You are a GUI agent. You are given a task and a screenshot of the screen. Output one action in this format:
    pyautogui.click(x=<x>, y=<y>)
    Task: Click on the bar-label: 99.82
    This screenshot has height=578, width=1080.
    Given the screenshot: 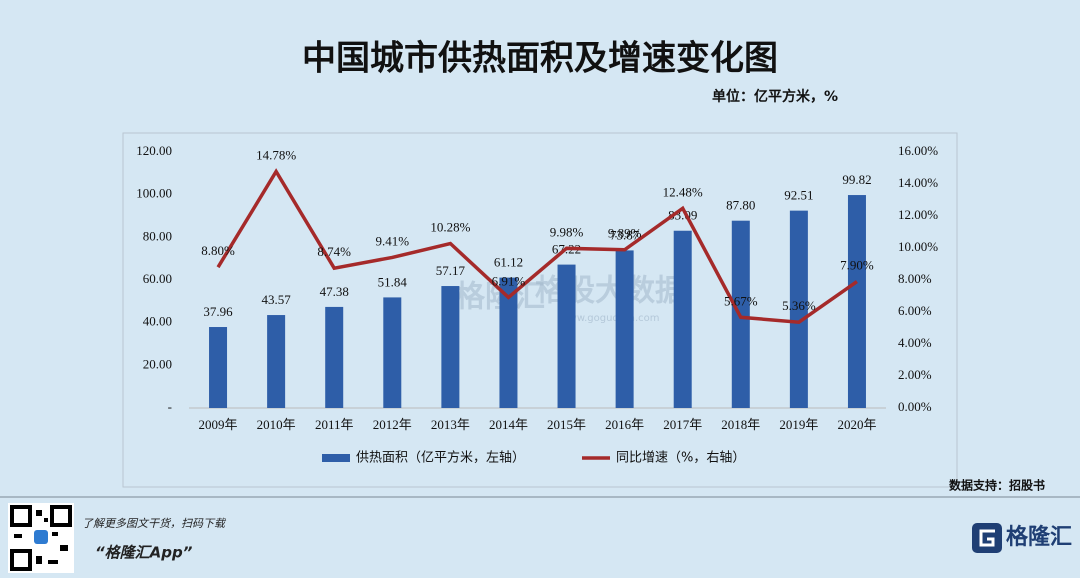 What is the action you would take?
    pyautogui.click(x=856, y=179)
    